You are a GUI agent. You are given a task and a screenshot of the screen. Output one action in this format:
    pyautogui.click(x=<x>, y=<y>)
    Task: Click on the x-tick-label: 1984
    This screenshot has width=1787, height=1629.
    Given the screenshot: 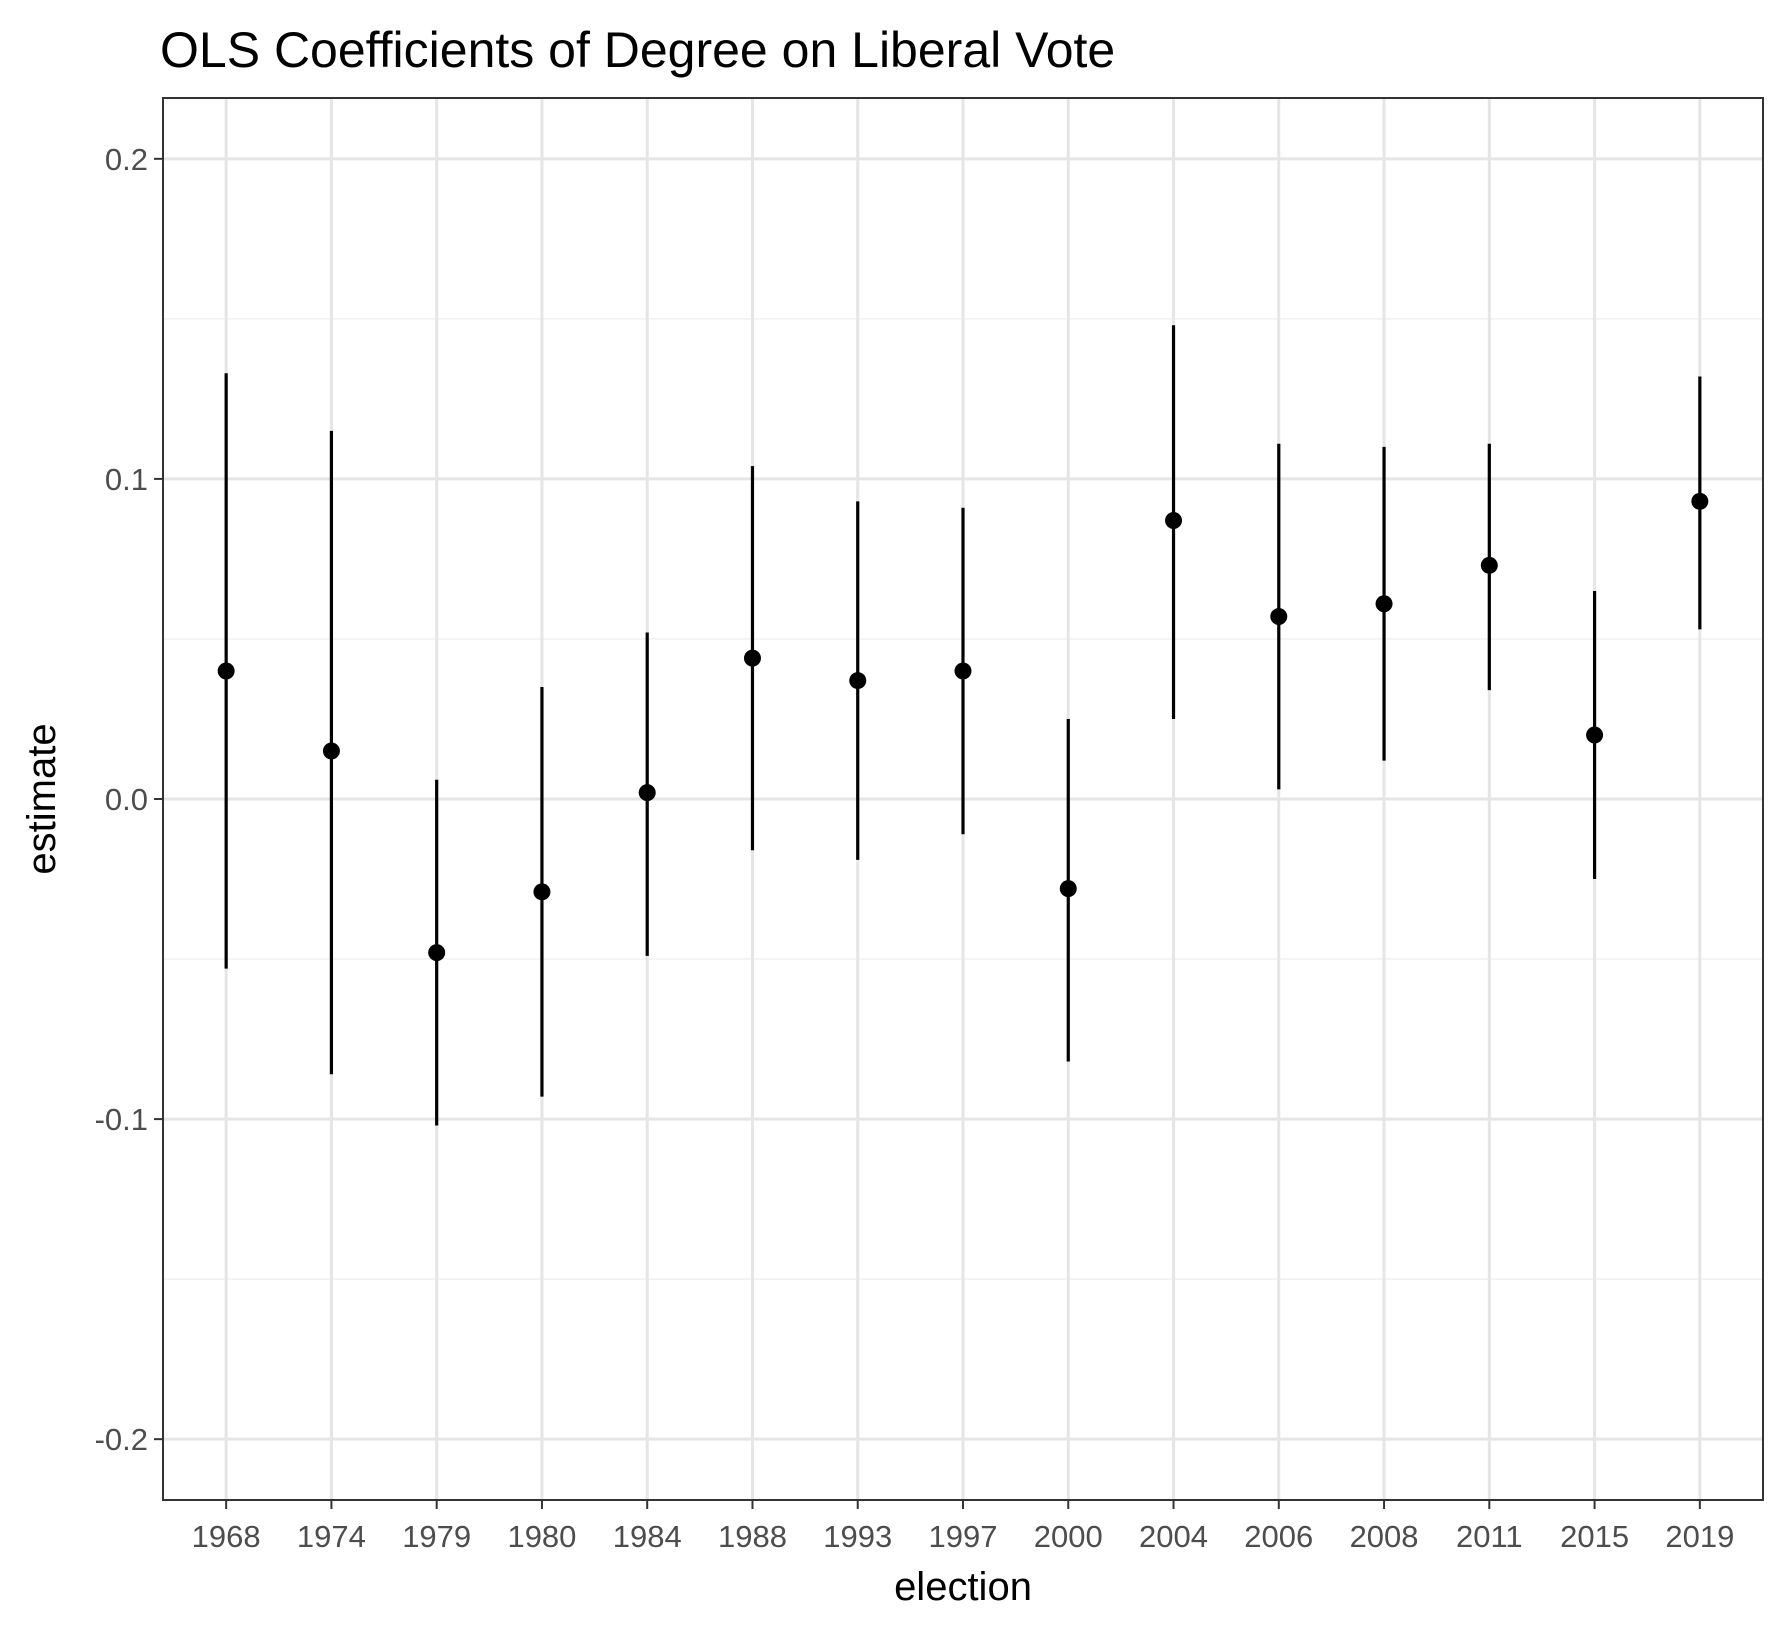 What is the action you would take?
    pyautogui.click(x=647, y=1536)
    